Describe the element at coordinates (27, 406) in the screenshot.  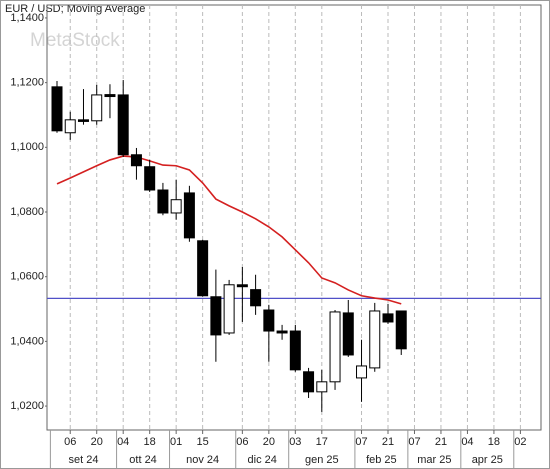
I see `y-tick-label: 1,0200` at that location.